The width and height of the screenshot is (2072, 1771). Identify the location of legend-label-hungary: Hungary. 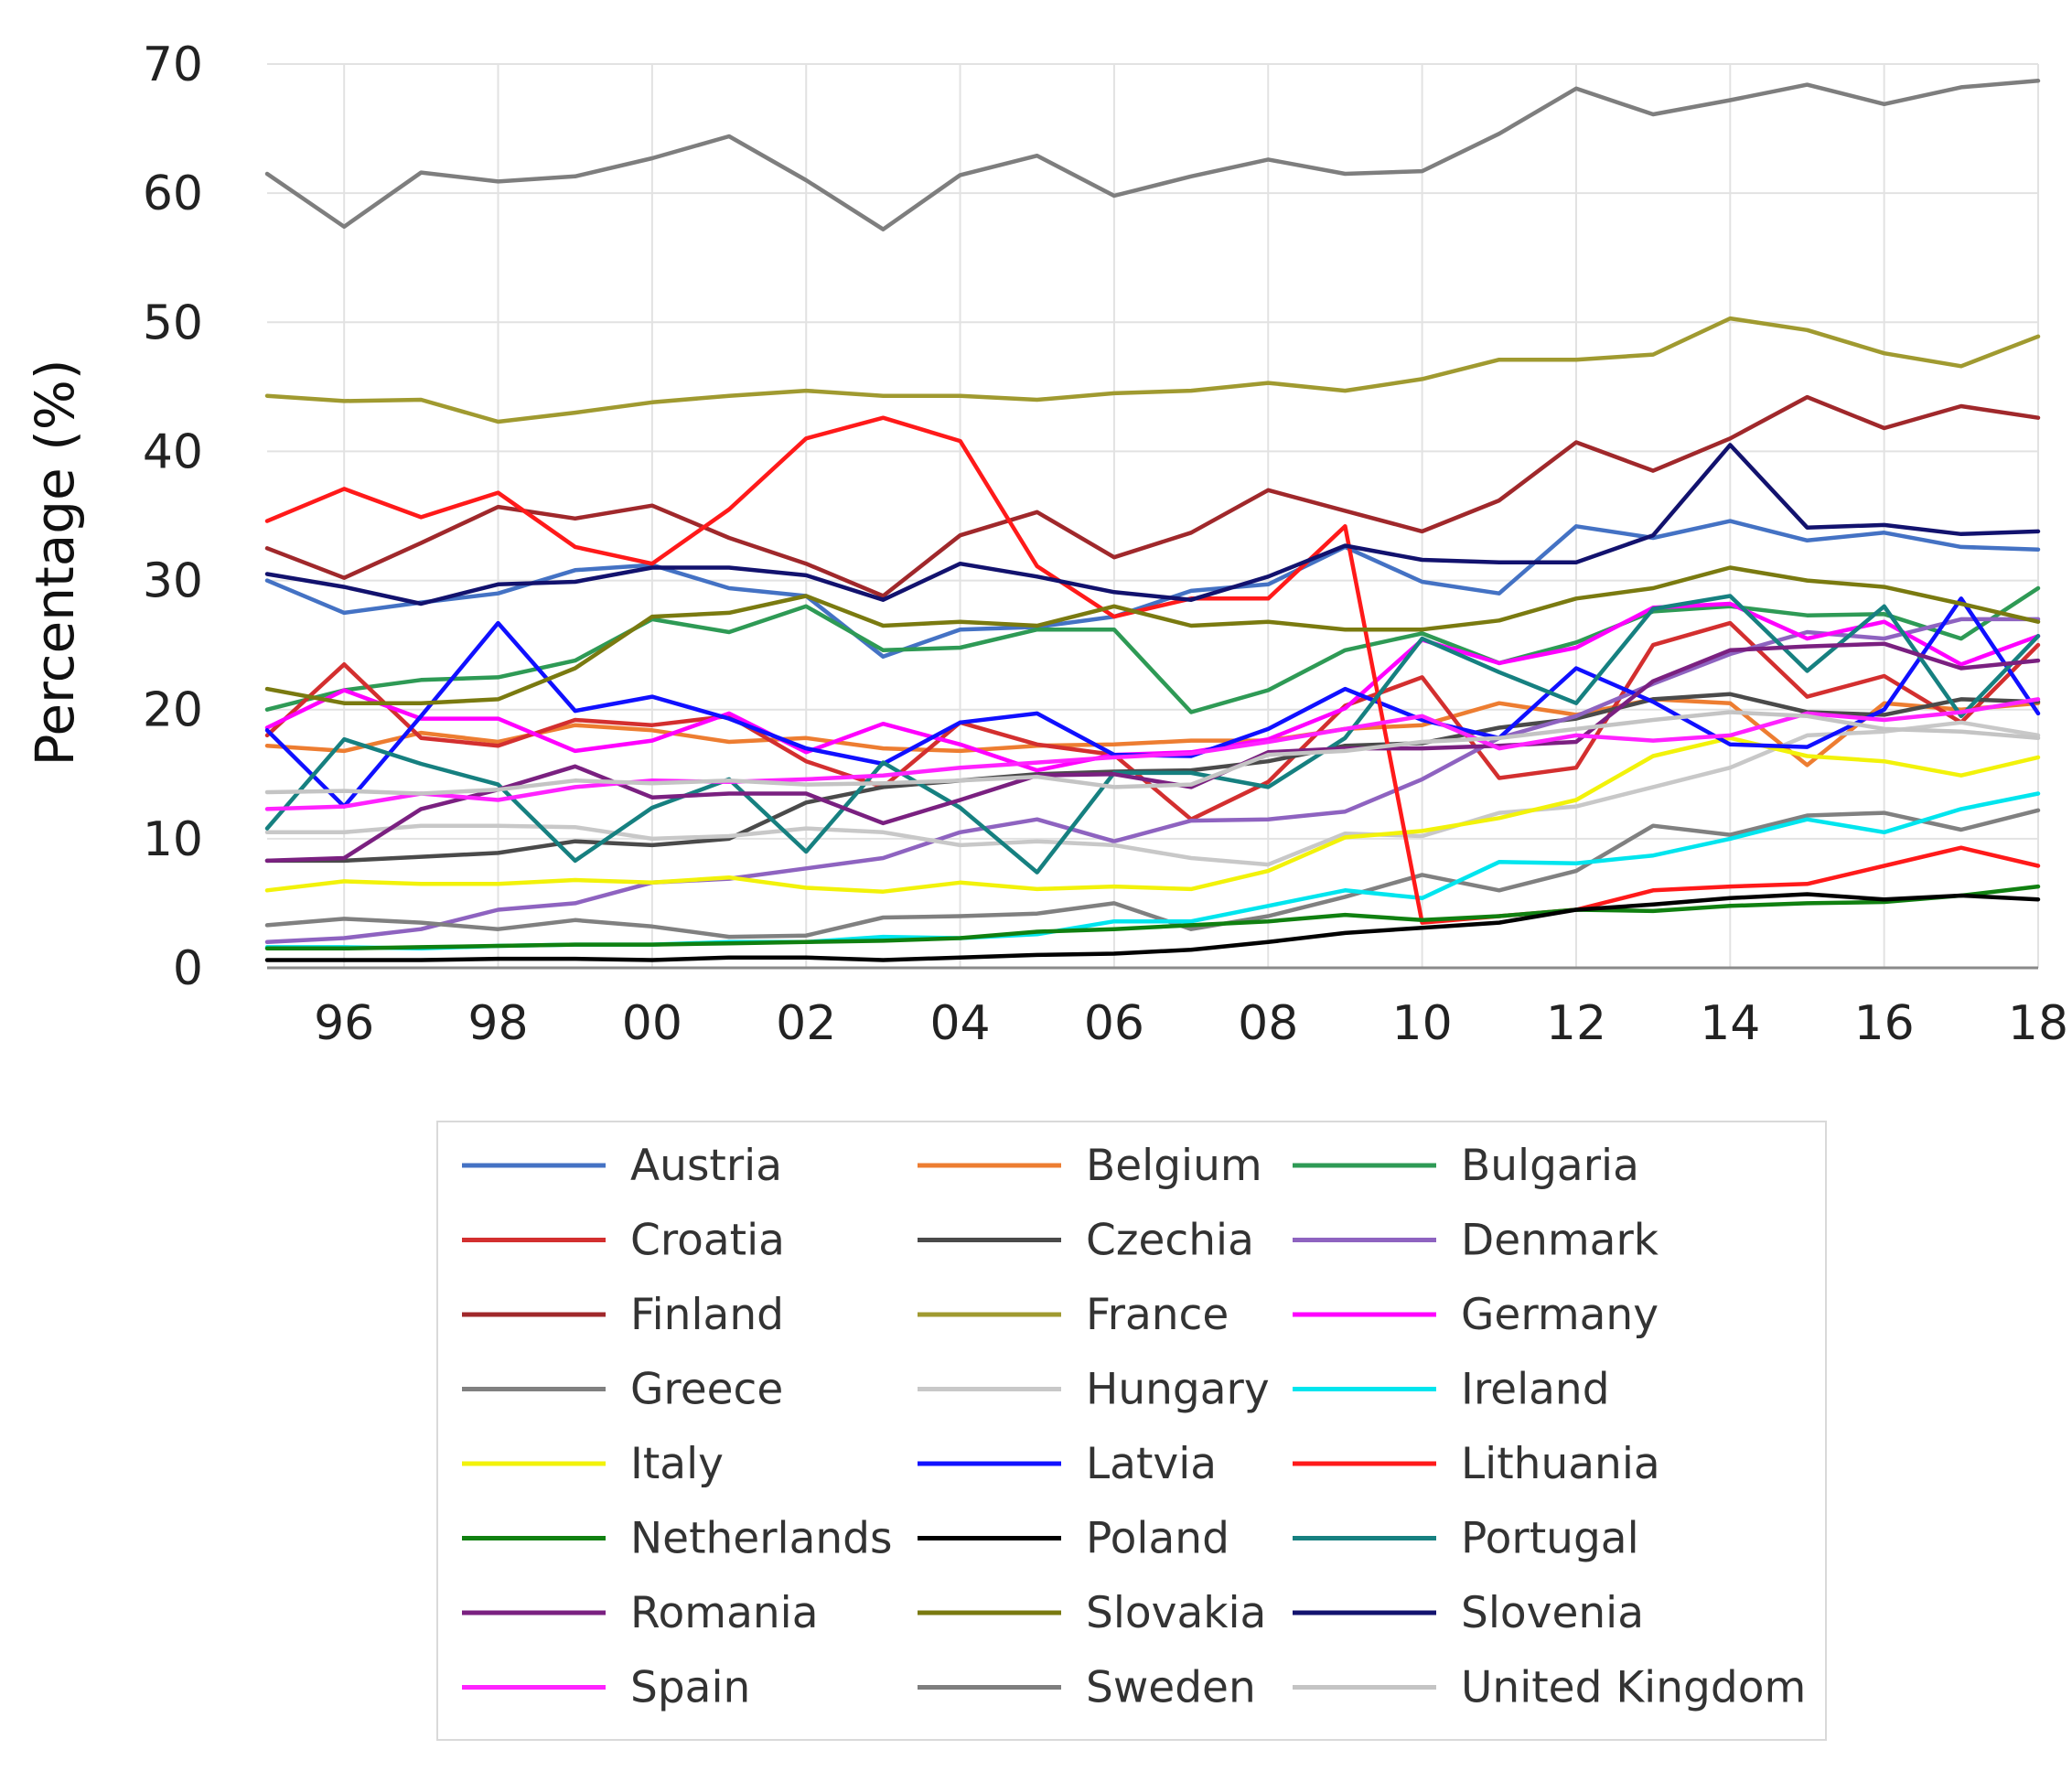
(1178, 1390).